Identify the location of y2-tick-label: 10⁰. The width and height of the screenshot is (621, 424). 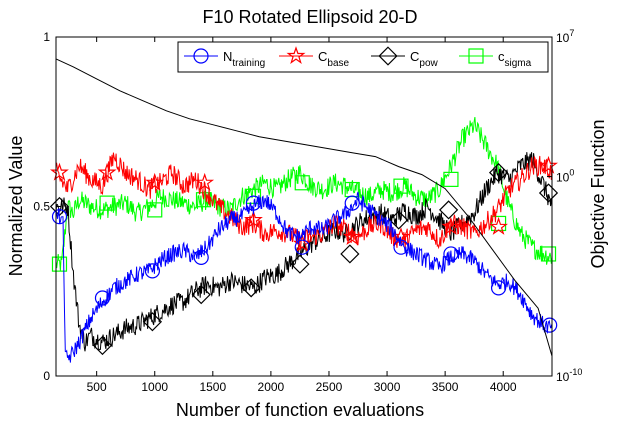
(565, 176).